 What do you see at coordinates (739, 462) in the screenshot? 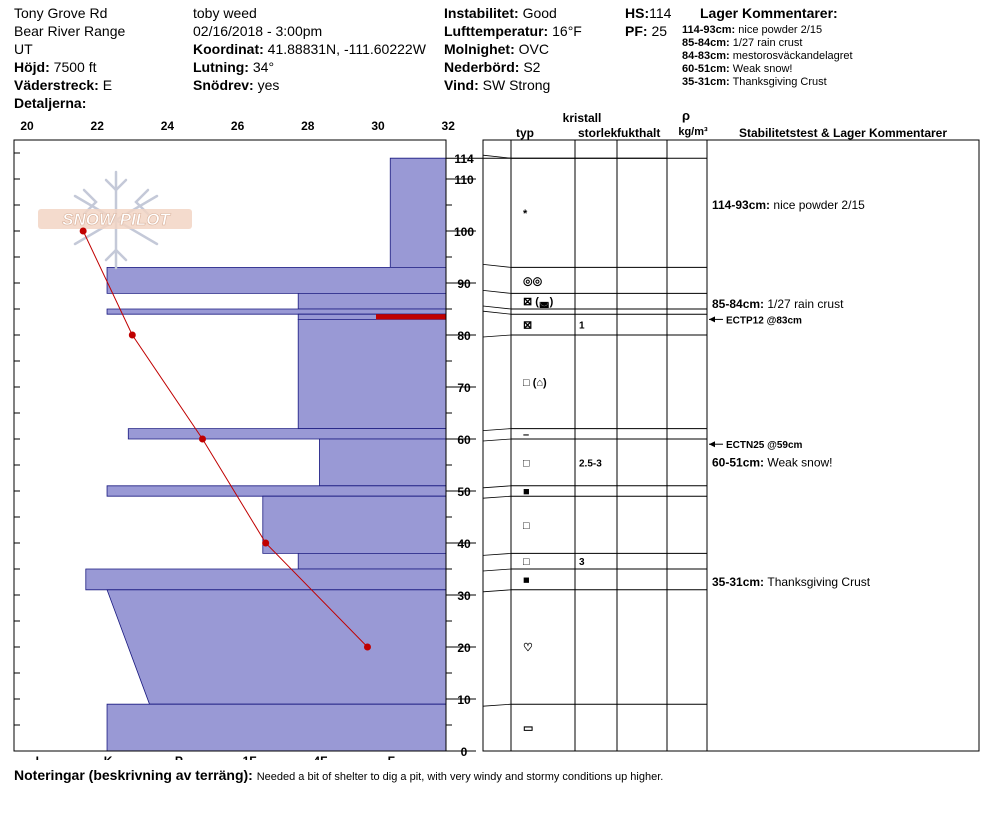
I see `right-comment-range: 60-51cm:` at bounding box center [739, 462].